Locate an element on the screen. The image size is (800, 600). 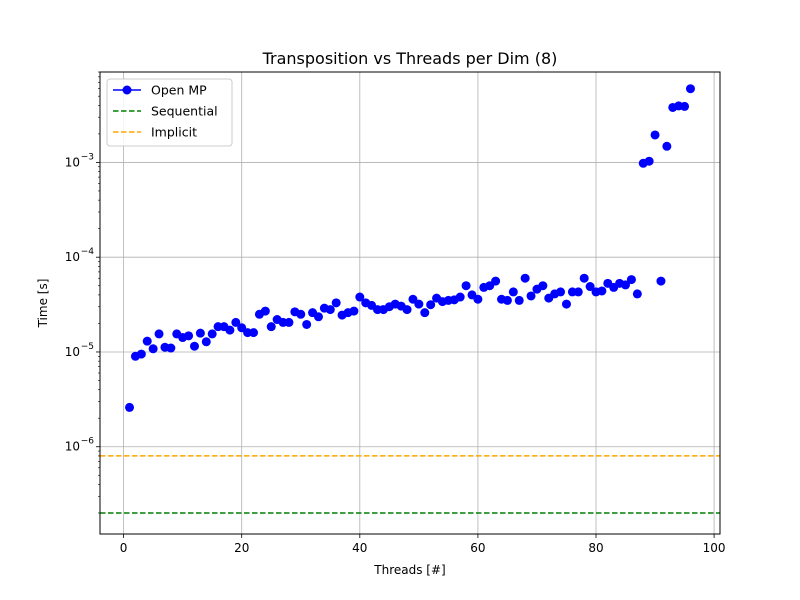
y-axis-ticks: 10⁻⁶ 10⁻⁵ 10⁻⁴ 10⁻³ is located at coordinates (82, 292).